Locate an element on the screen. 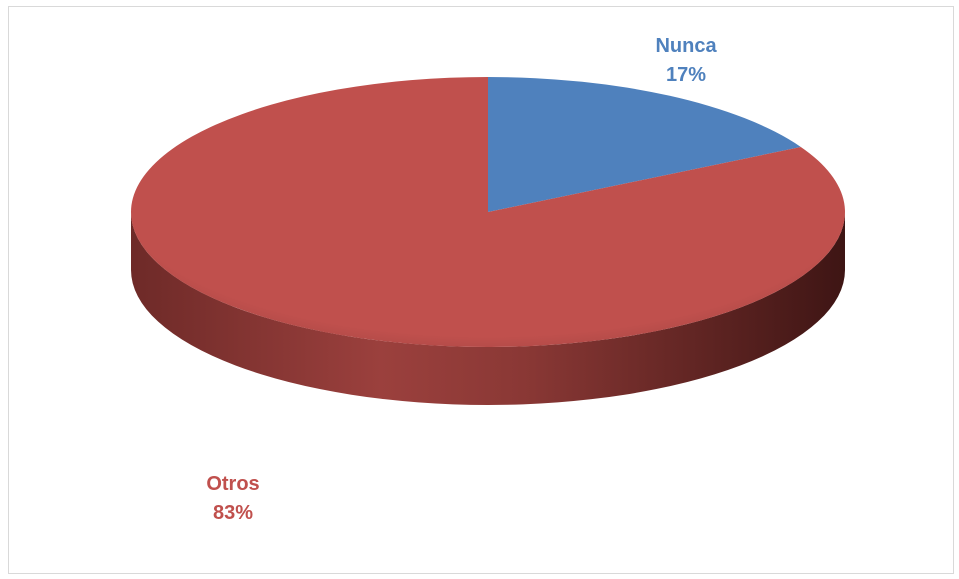 This screenshot has height=579, width=959. data-label-nunca-name: Nunca is located at coordinates (686, 46).